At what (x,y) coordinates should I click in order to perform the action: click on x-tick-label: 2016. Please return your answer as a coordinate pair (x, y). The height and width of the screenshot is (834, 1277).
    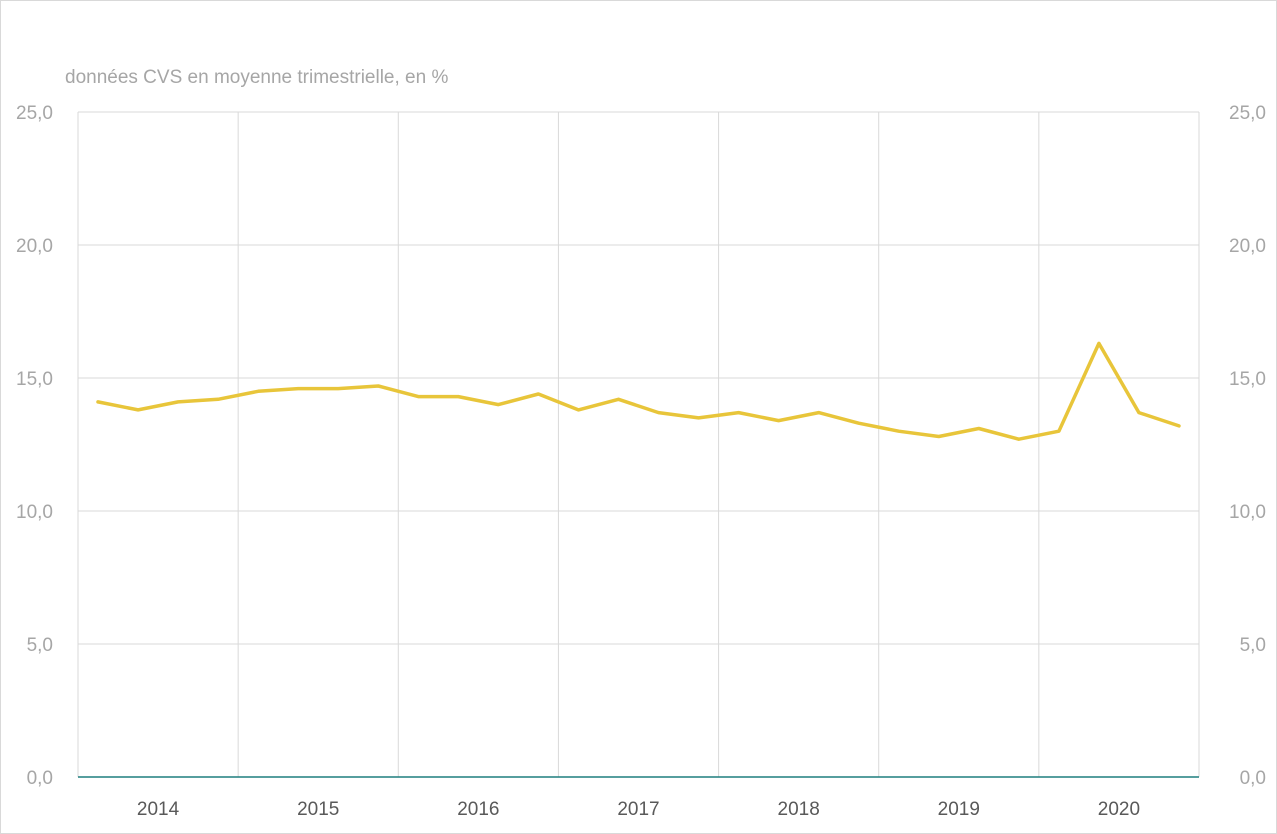
    Looking at the image, I should click on (478, 809).